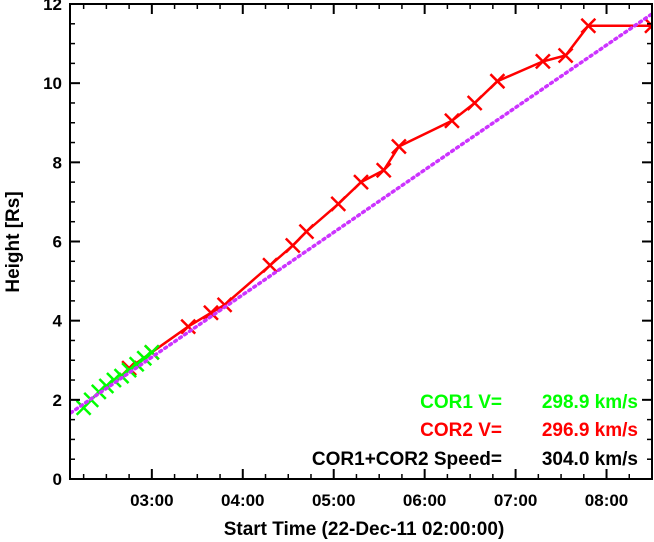 The image size is (654, 542). What do you see at coordinates (364, 529) in the screenshot?
I see `x-axis-title: Start Time (22-Dec-11 02:00:00)` at bounding box center [364, 529].